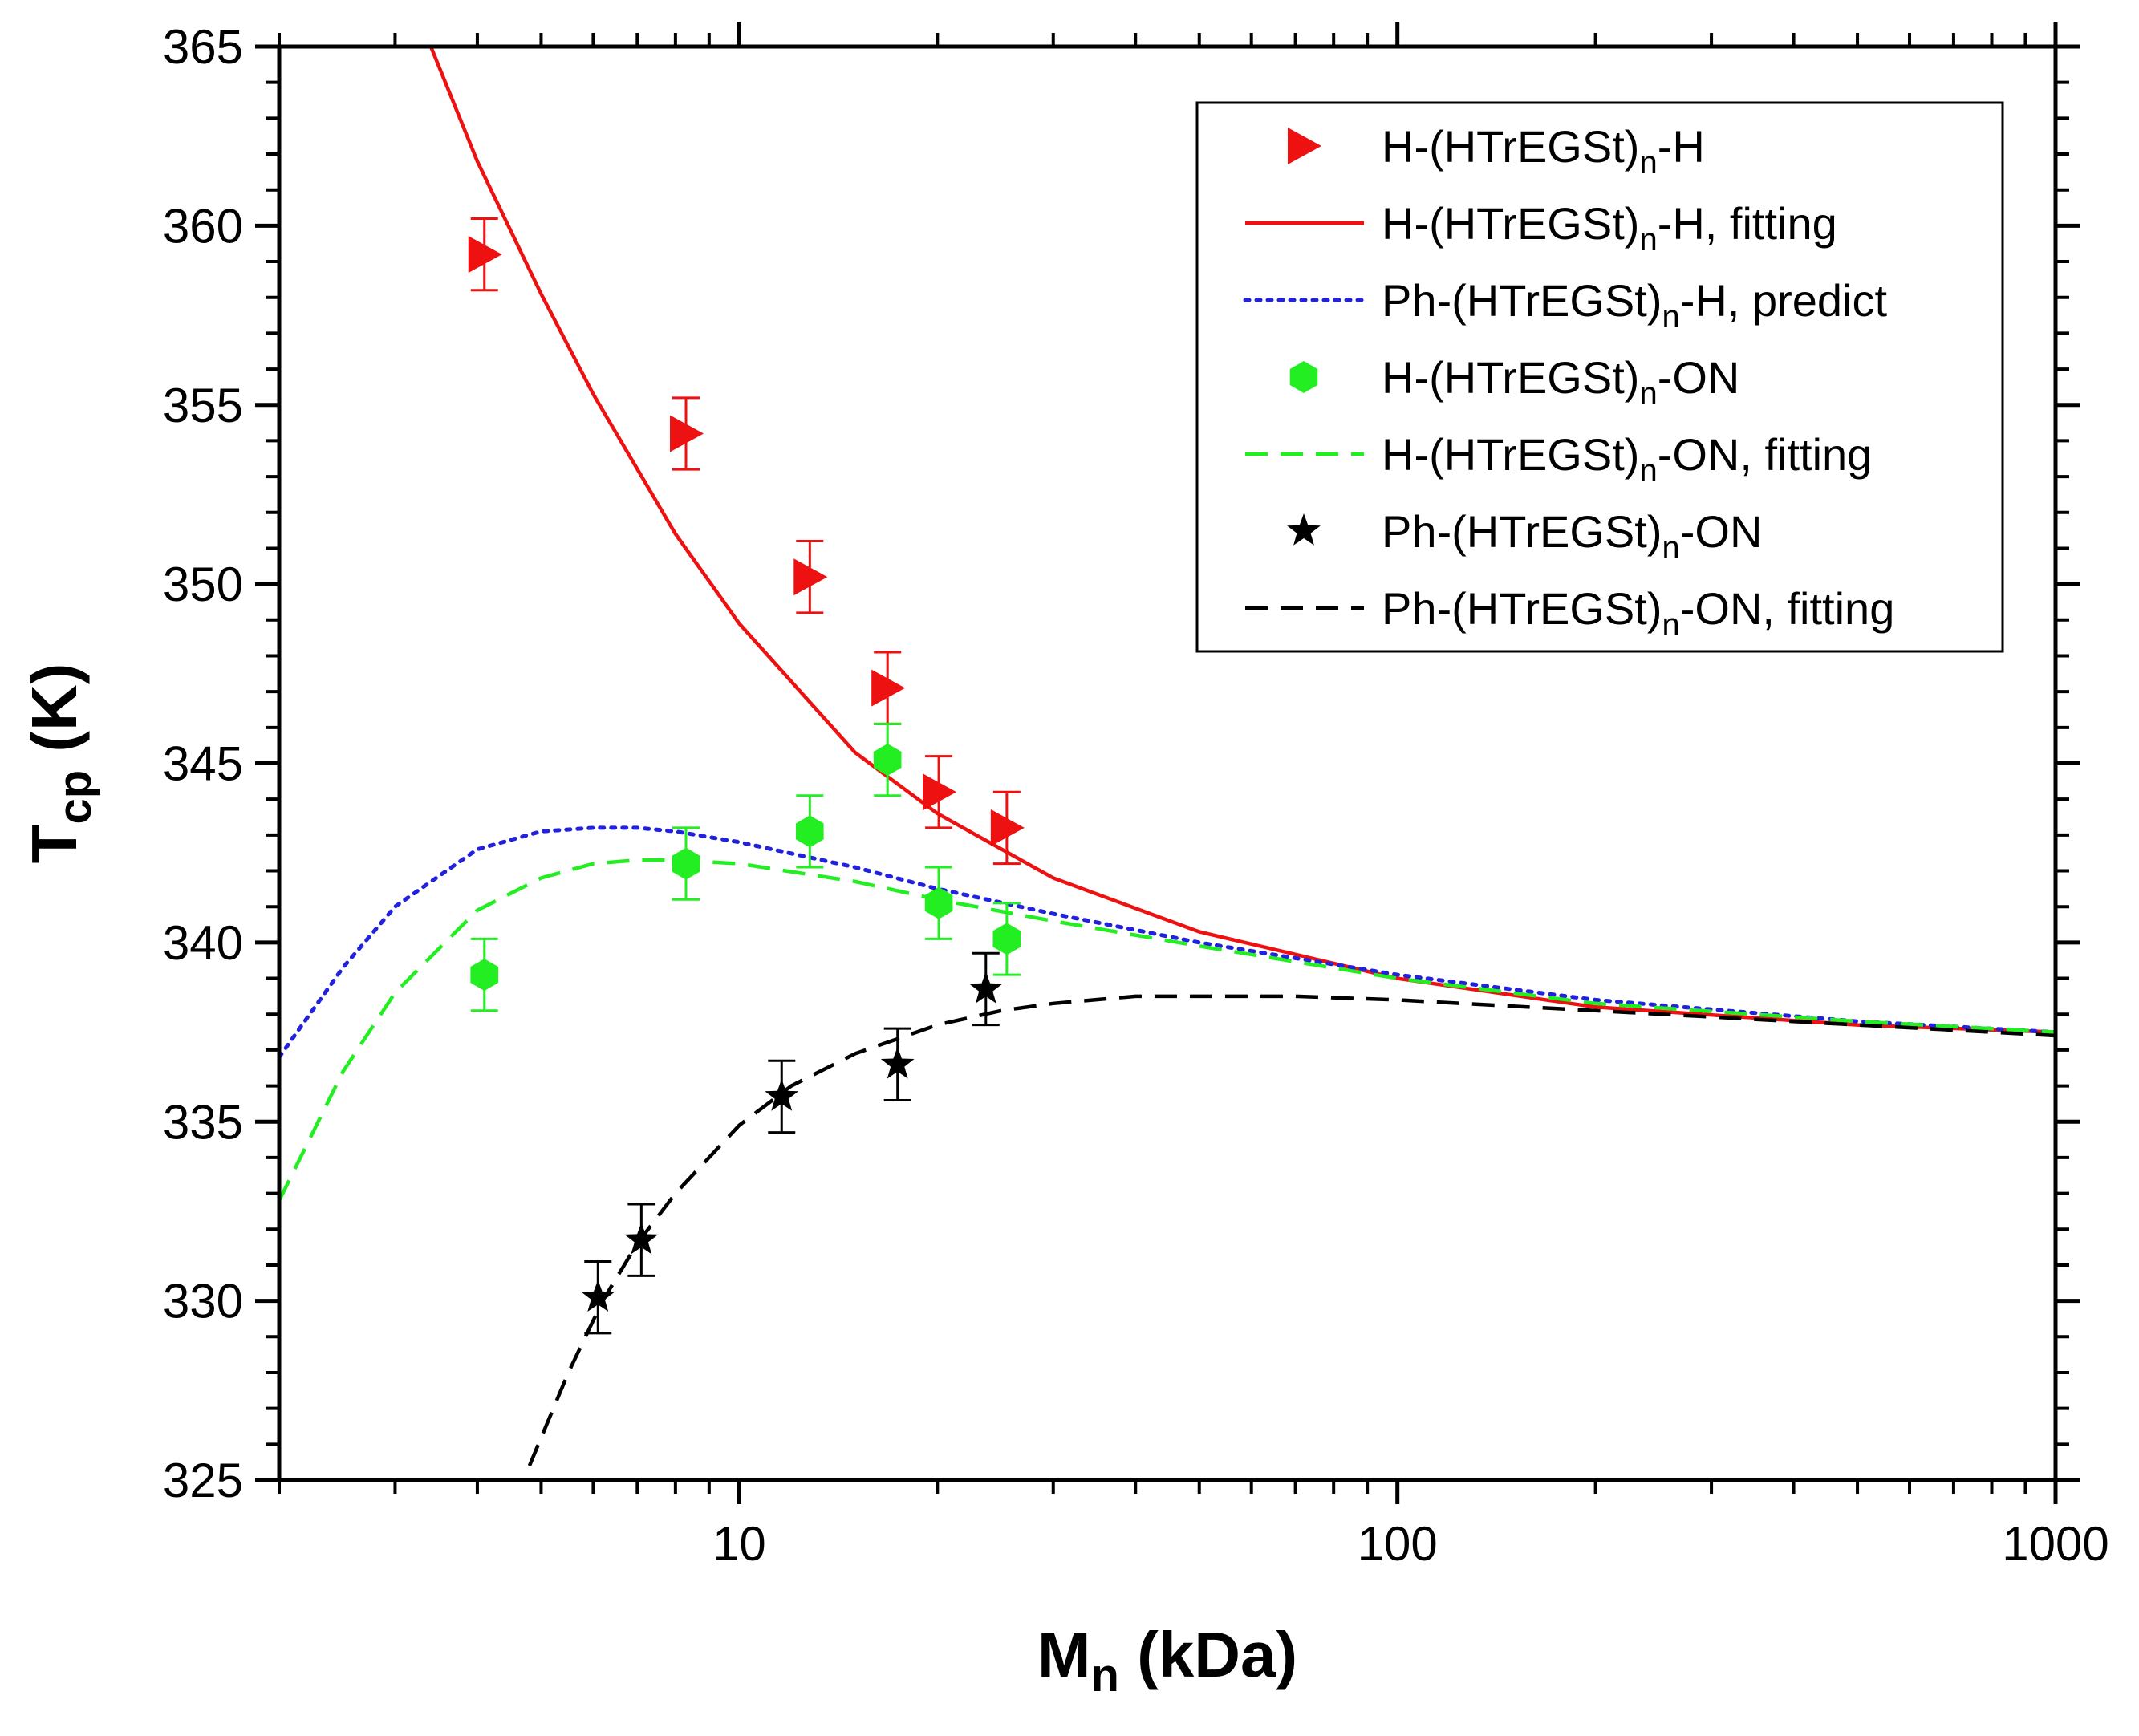 This screenshot has height=1736, width=2139. What do you see at coordinates (1064, 1655) in the screenshot?
I see `x-axis-title-main: M` at bounding box center [1064, 1655].